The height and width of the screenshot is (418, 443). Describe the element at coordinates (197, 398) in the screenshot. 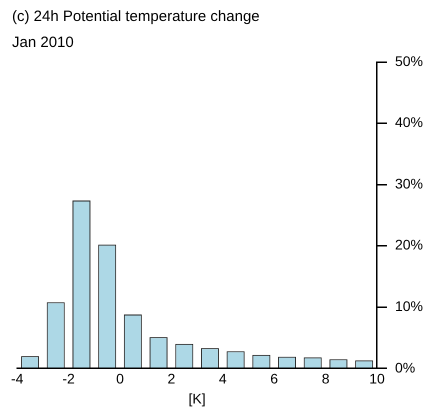

I see `x-axis-title: [K]` at that location.